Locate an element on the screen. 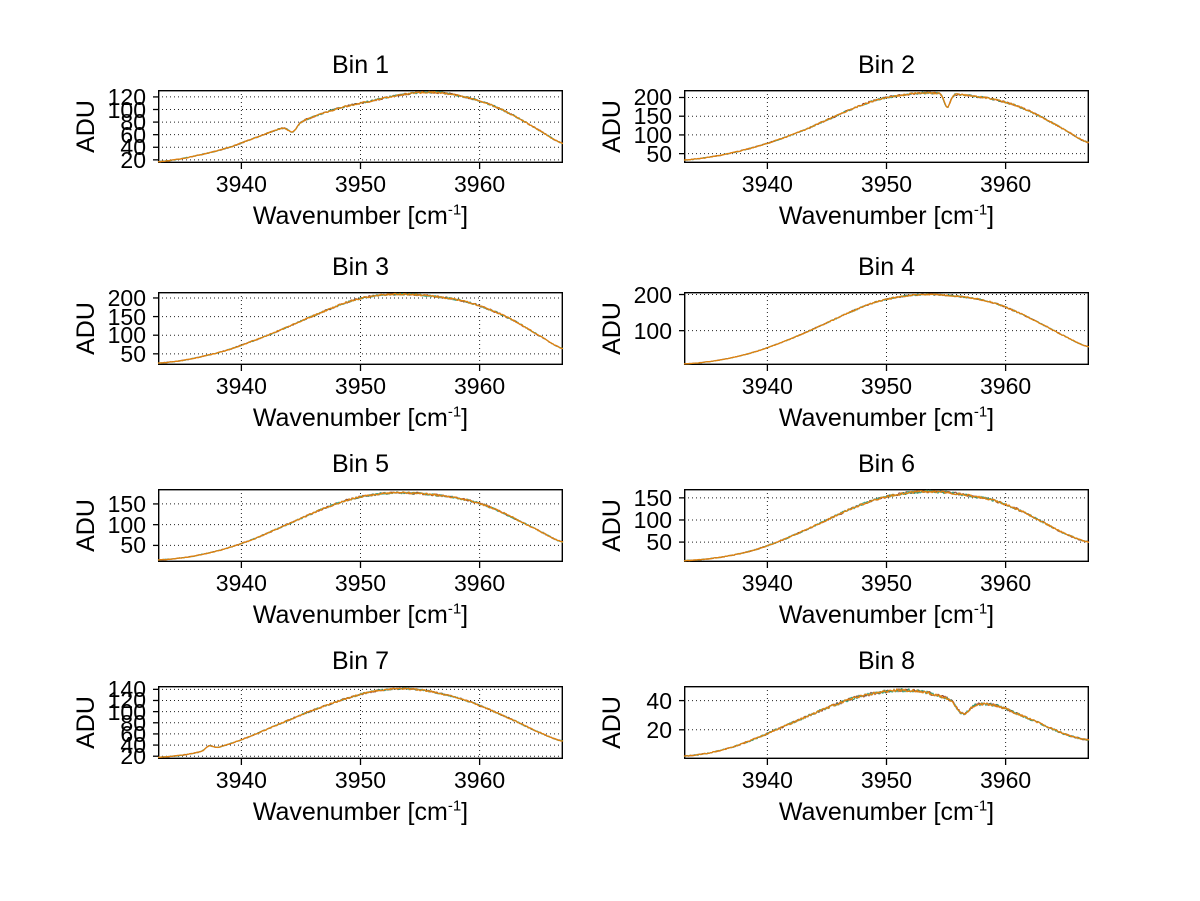  subplot-title: Bin 3 is located at coordinates (360, 267).